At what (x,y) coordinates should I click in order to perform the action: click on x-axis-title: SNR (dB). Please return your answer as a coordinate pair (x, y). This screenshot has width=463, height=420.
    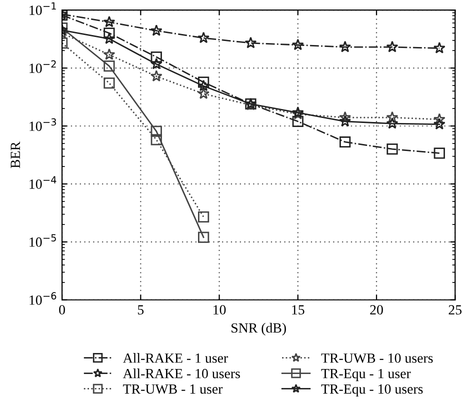
    Looking at the image, I should click on (259, 329).